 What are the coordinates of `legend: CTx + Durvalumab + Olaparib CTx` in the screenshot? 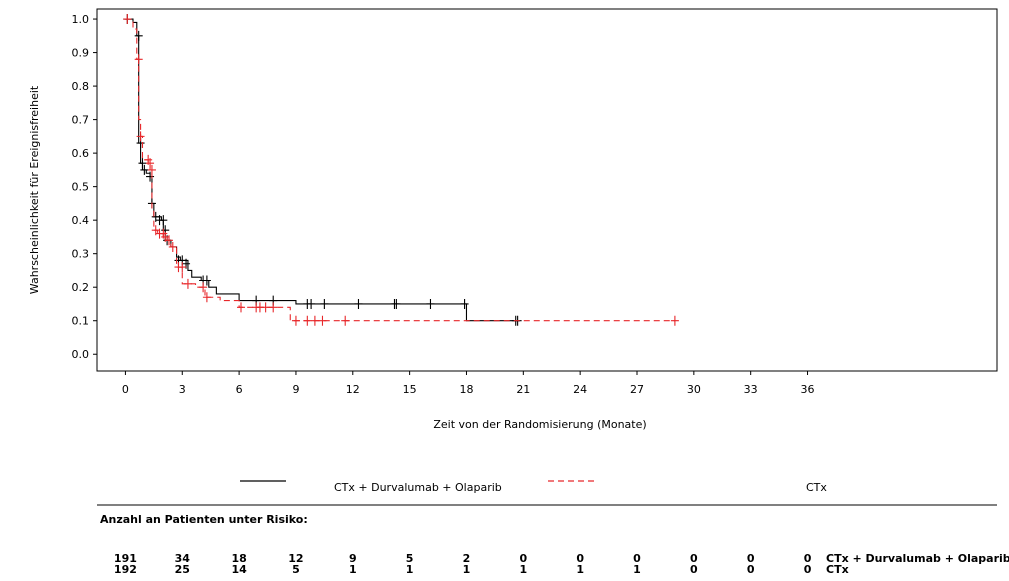 It's located at (533, 487).